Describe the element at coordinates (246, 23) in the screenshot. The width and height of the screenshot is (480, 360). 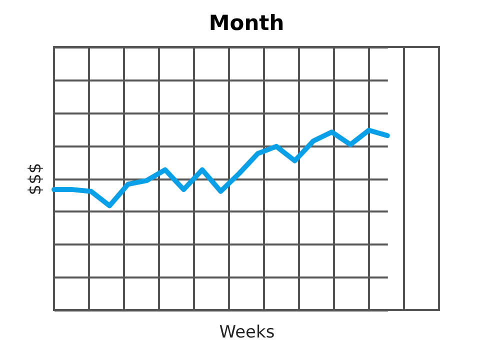
I see `chart-title: Month` at that location.